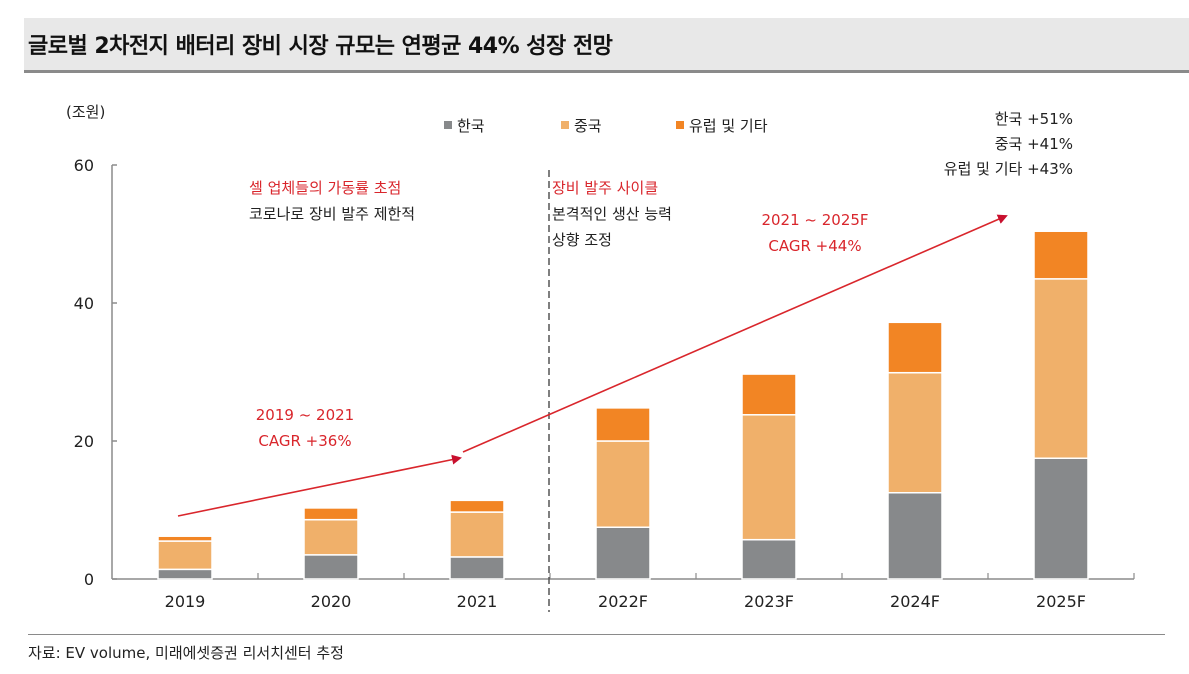  I want to click on footer-divider, so click(596, 634).